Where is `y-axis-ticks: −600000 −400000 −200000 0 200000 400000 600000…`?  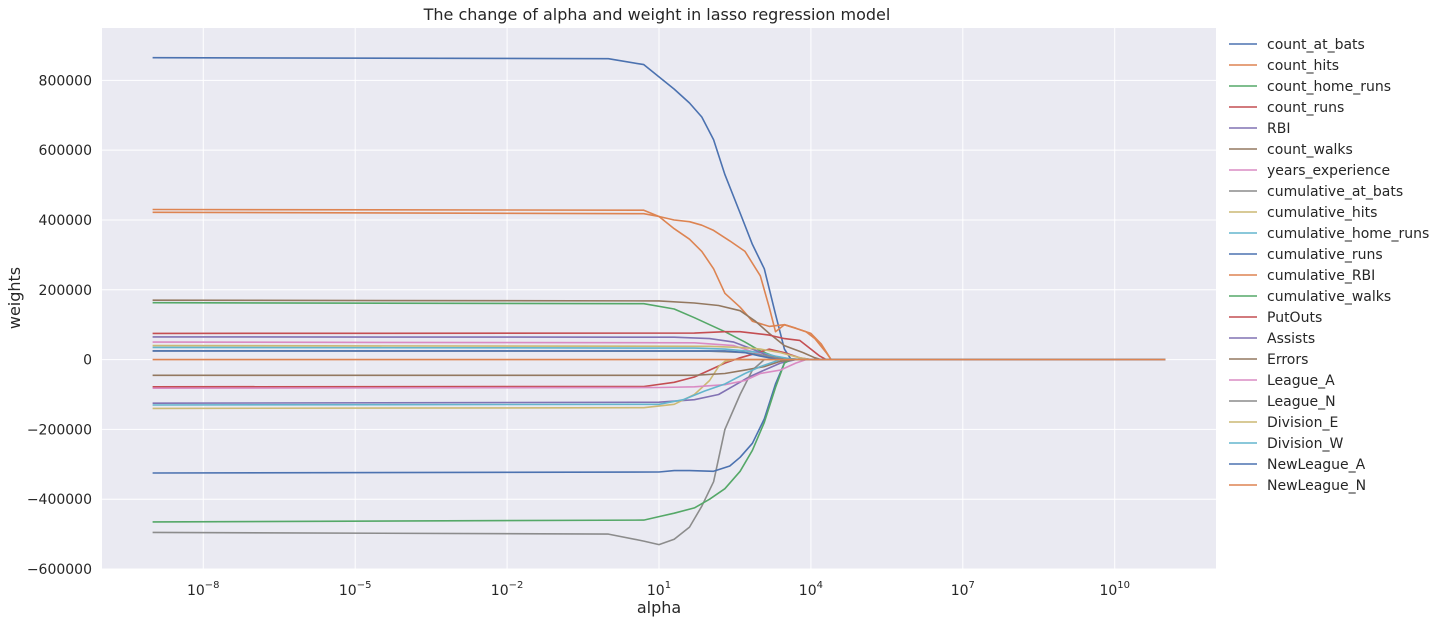 y-axis-ticks: −600000 −400000 −200000 0 200000 400000 600000… is located at coordinates (59, 325).